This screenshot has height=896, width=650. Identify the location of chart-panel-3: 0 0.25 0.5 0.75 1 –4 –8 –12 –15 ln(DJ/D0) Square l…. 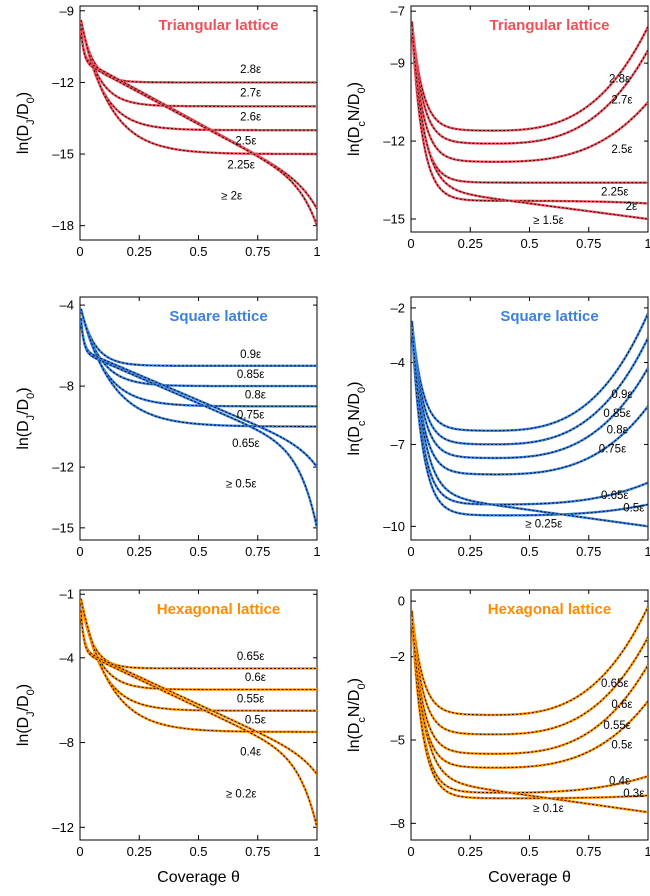
(168, 427).